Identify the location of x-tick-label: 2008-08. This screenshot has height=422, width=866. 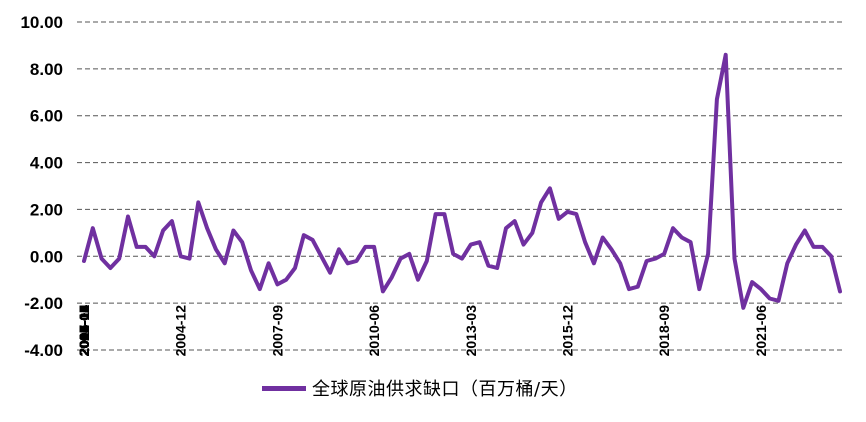
(84, 331).